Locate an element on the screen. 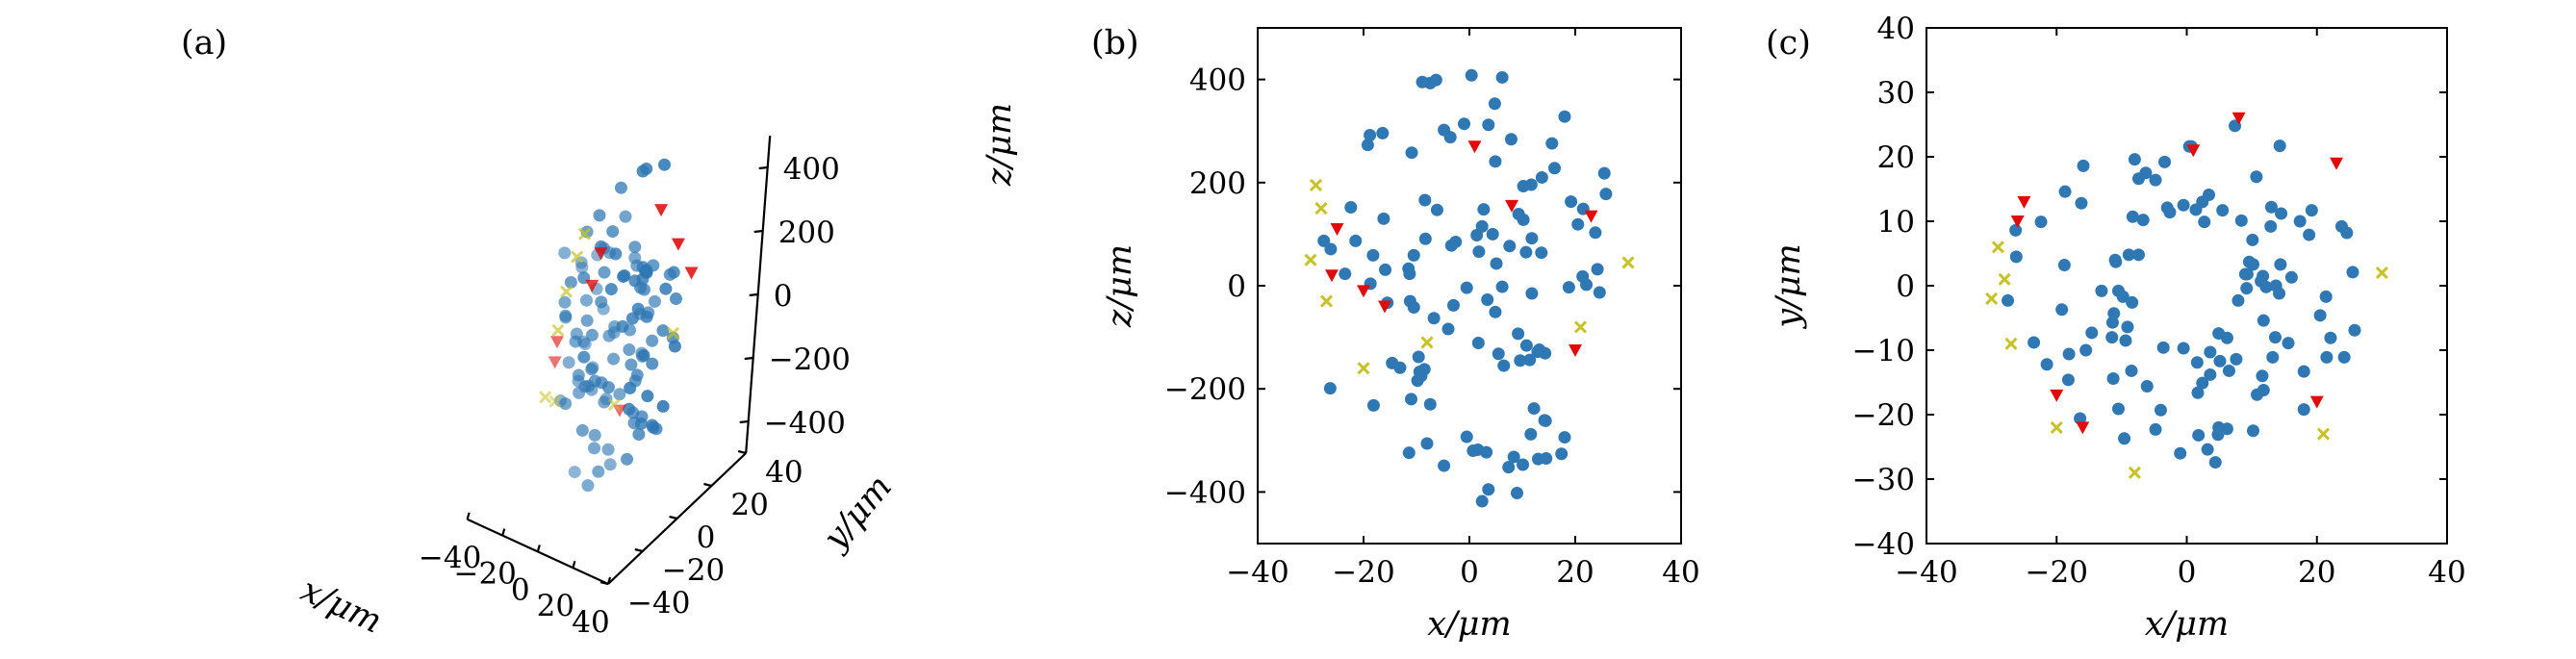  y-axis-label: z/μm is located at coordinates (1120, 286).